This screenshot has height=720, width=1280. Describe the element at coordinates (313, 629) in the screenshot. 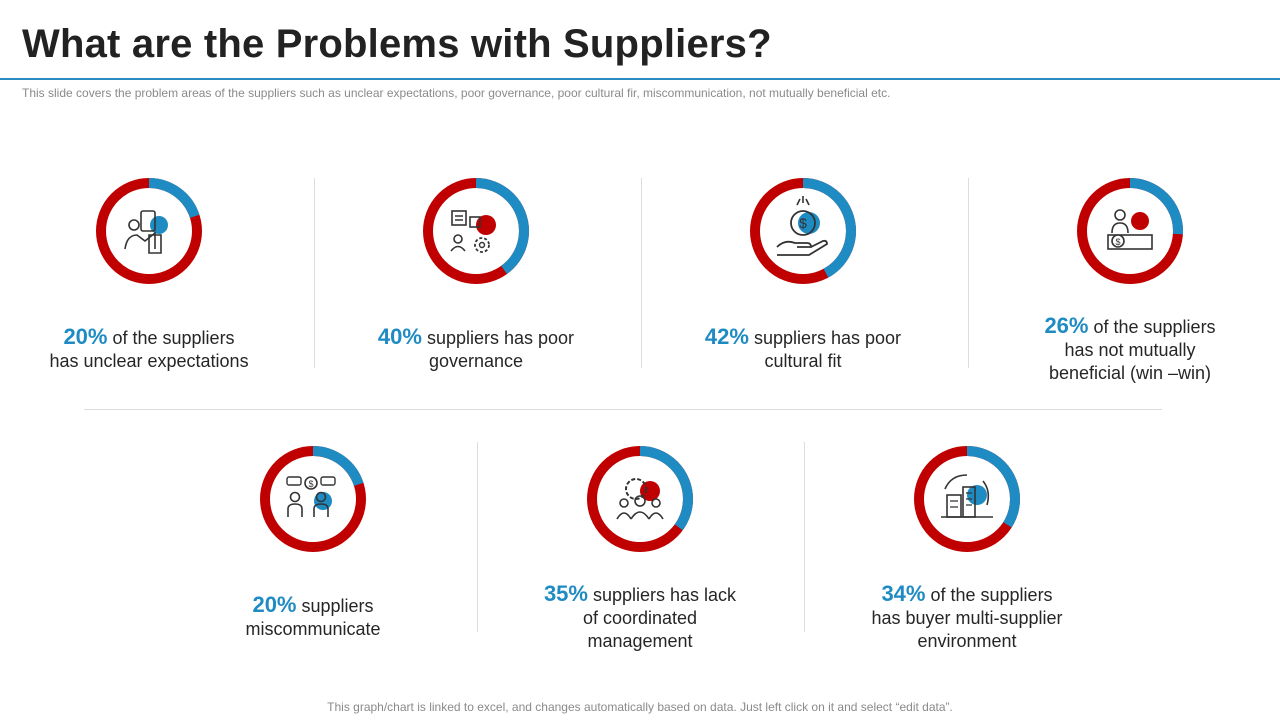

I see `stat-text: miscommunicate` at that location.